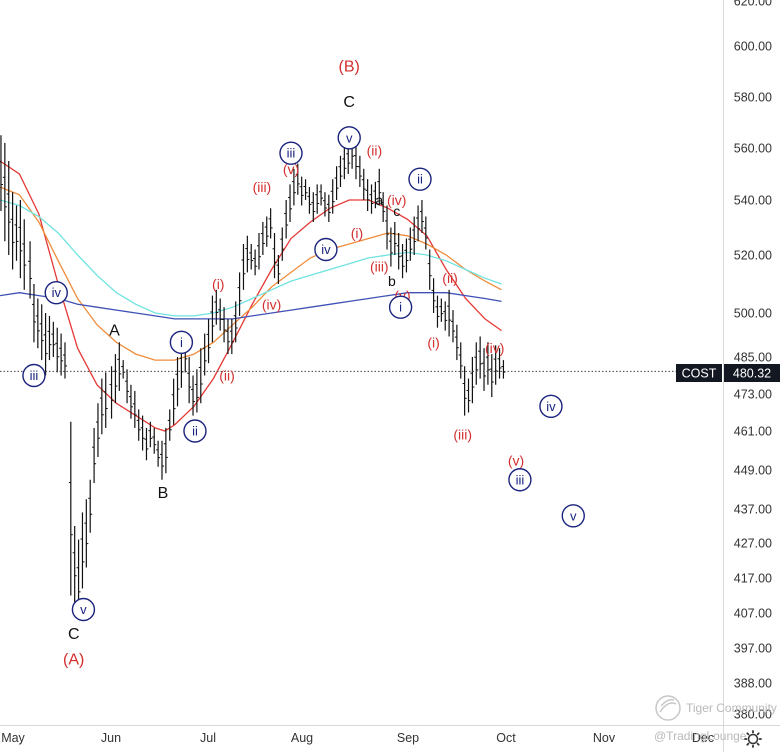 This screenshot has width=780, height=752. Describe the element at coordinates (396, 211) in the screenshot. I see `wave-label: c` at that location.